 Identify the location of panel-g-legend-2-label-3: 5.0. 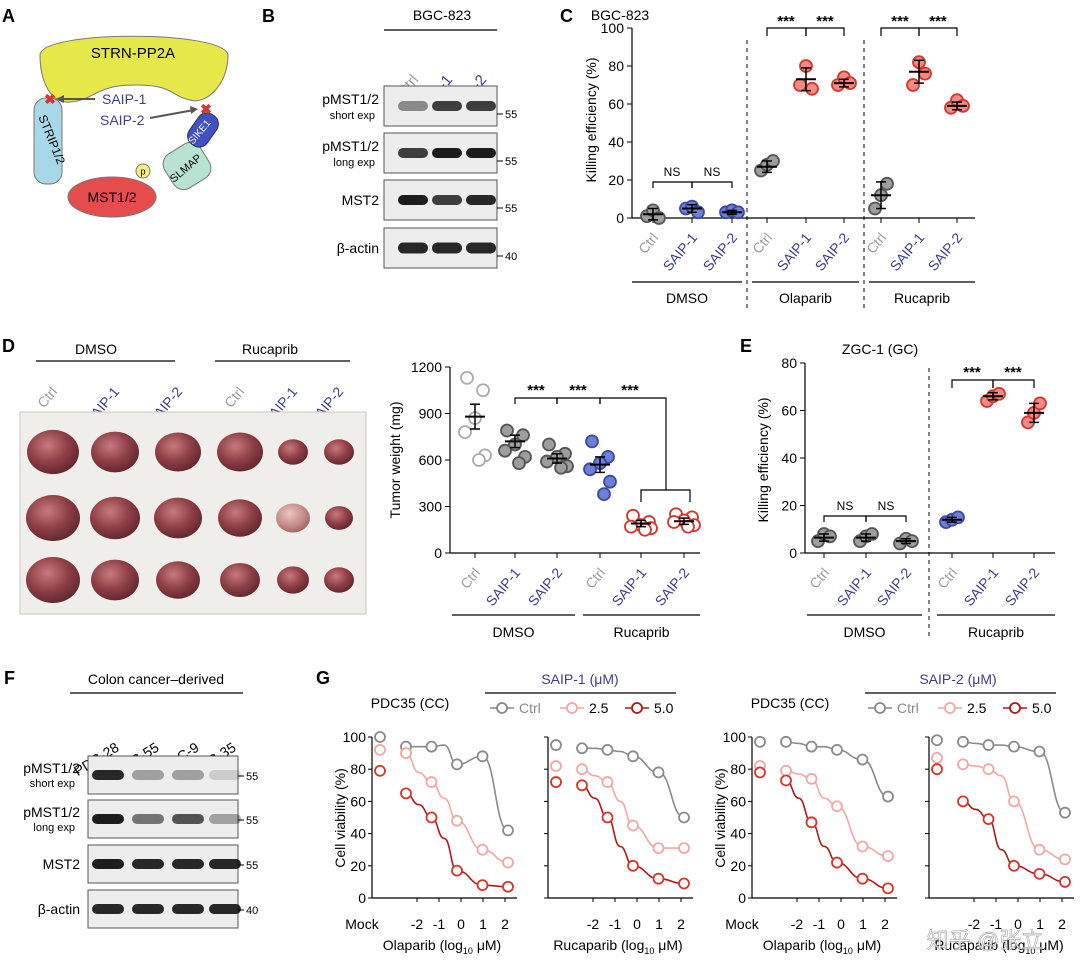
(1042, 708).